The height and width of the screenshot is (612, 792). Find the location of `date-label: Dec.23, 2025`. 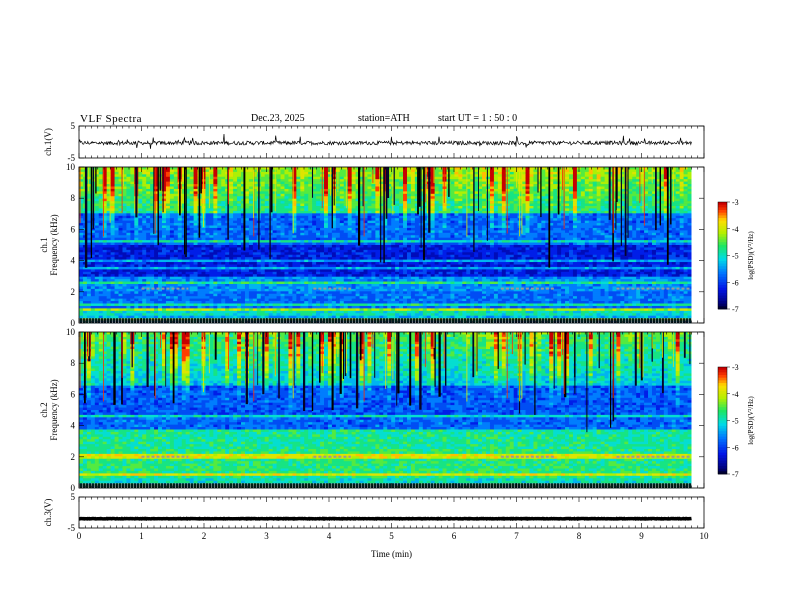

date-label: Dec.23, 2025 is located at coordinates (278, 118).